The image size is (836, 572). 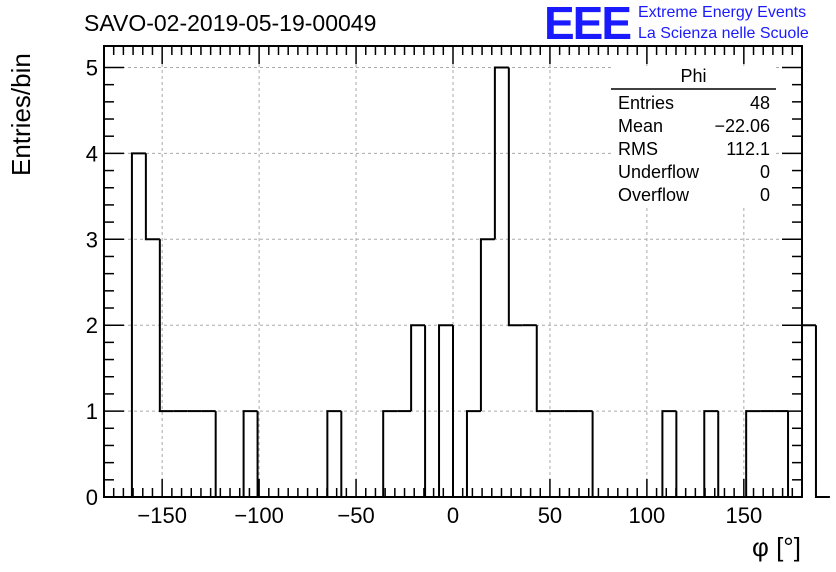 I want to click on eee-logo: EEE, so click(x=588, y=24).